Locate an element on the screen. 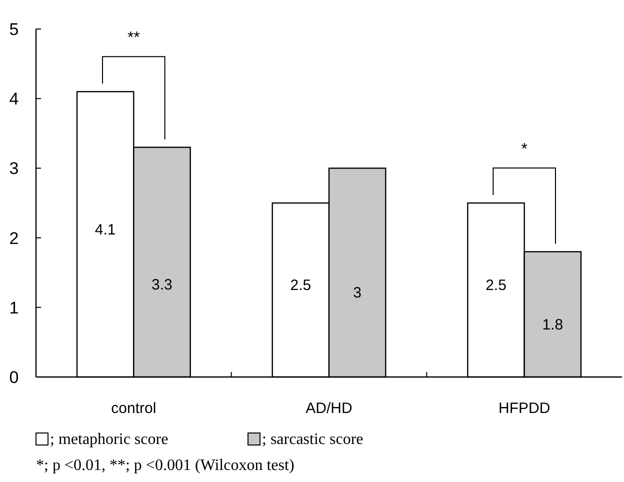  y-tick-label: 3 is located at coordinates (14, 168).